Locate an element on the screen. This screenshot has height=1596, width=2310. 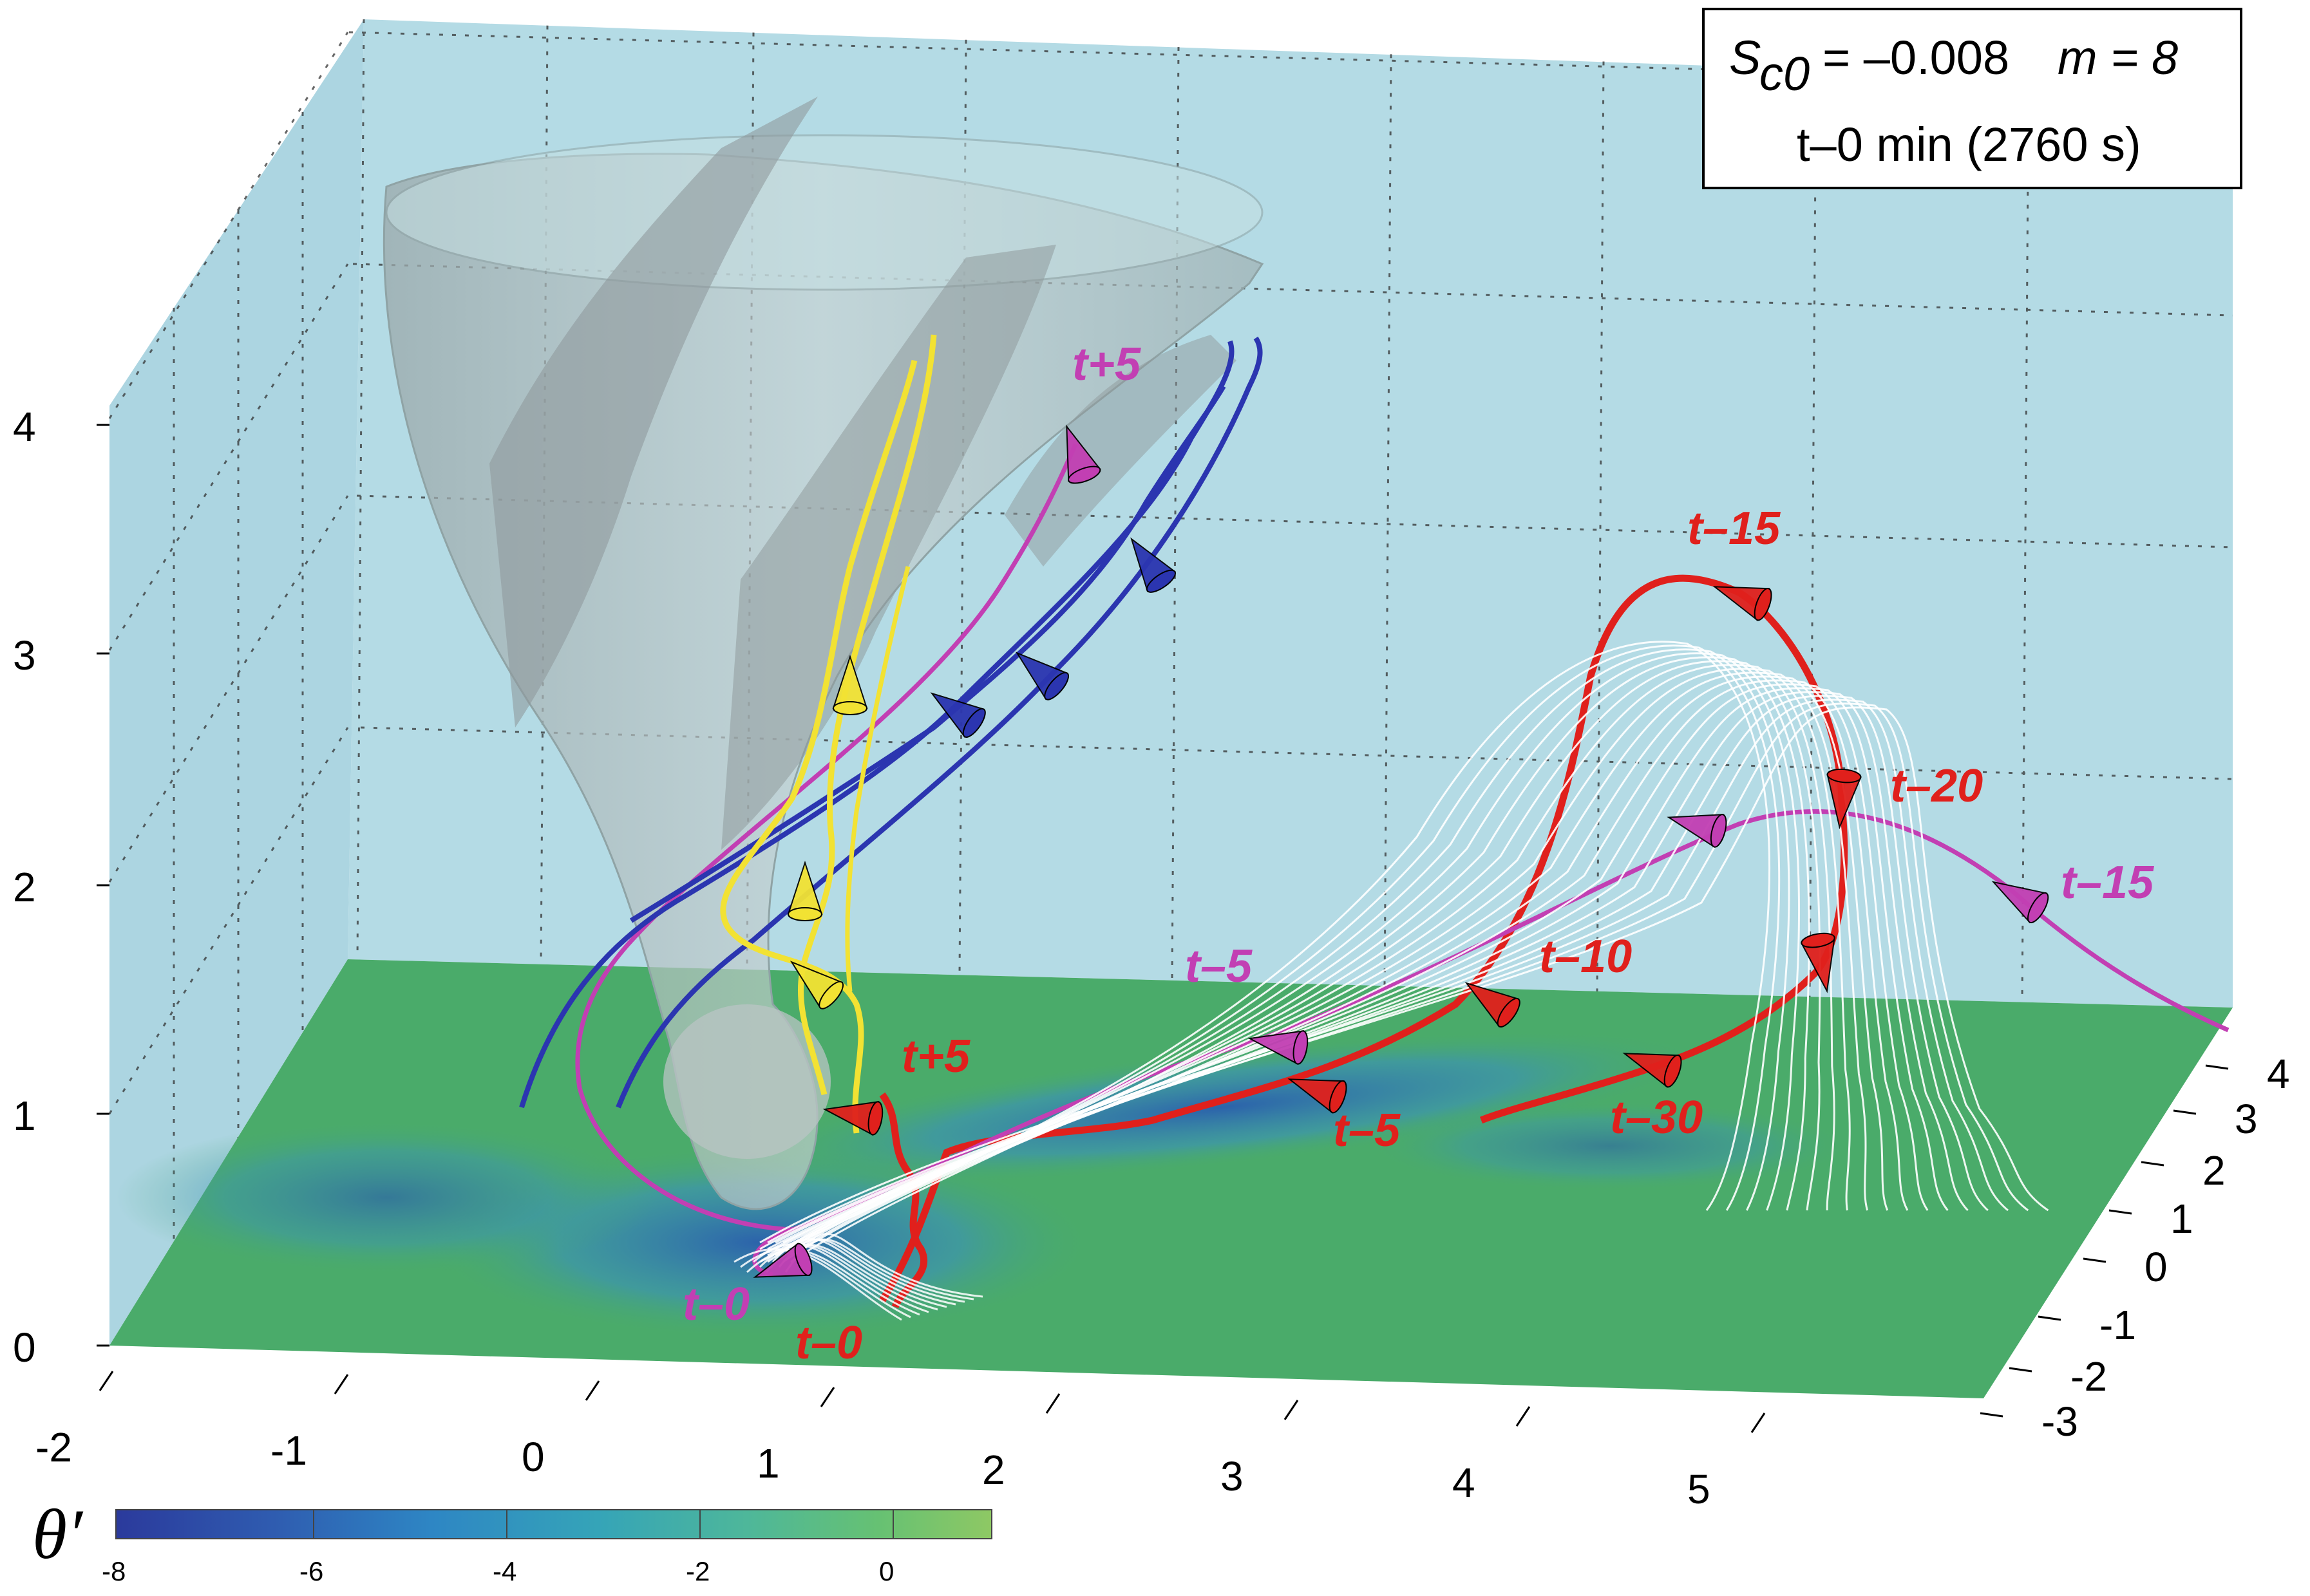
time-label: t–0 is located at coordinates (717, 1304).